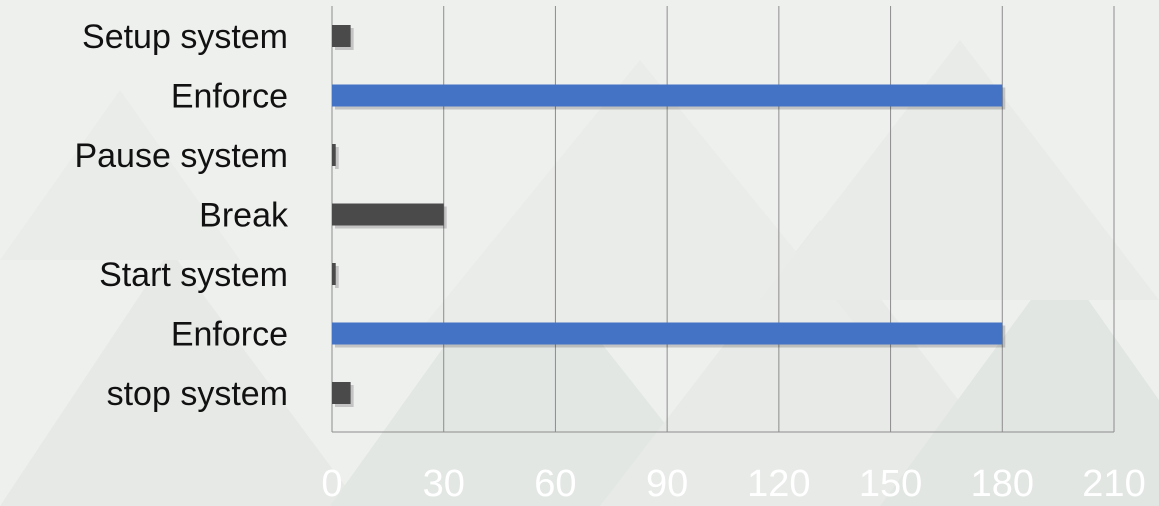 This screenshot has width=1159, height=506. What do you see at coordinates (1113, 484) in the screenshot?
I see `x-tick-label: 210` at bounding box center [1113, 484].